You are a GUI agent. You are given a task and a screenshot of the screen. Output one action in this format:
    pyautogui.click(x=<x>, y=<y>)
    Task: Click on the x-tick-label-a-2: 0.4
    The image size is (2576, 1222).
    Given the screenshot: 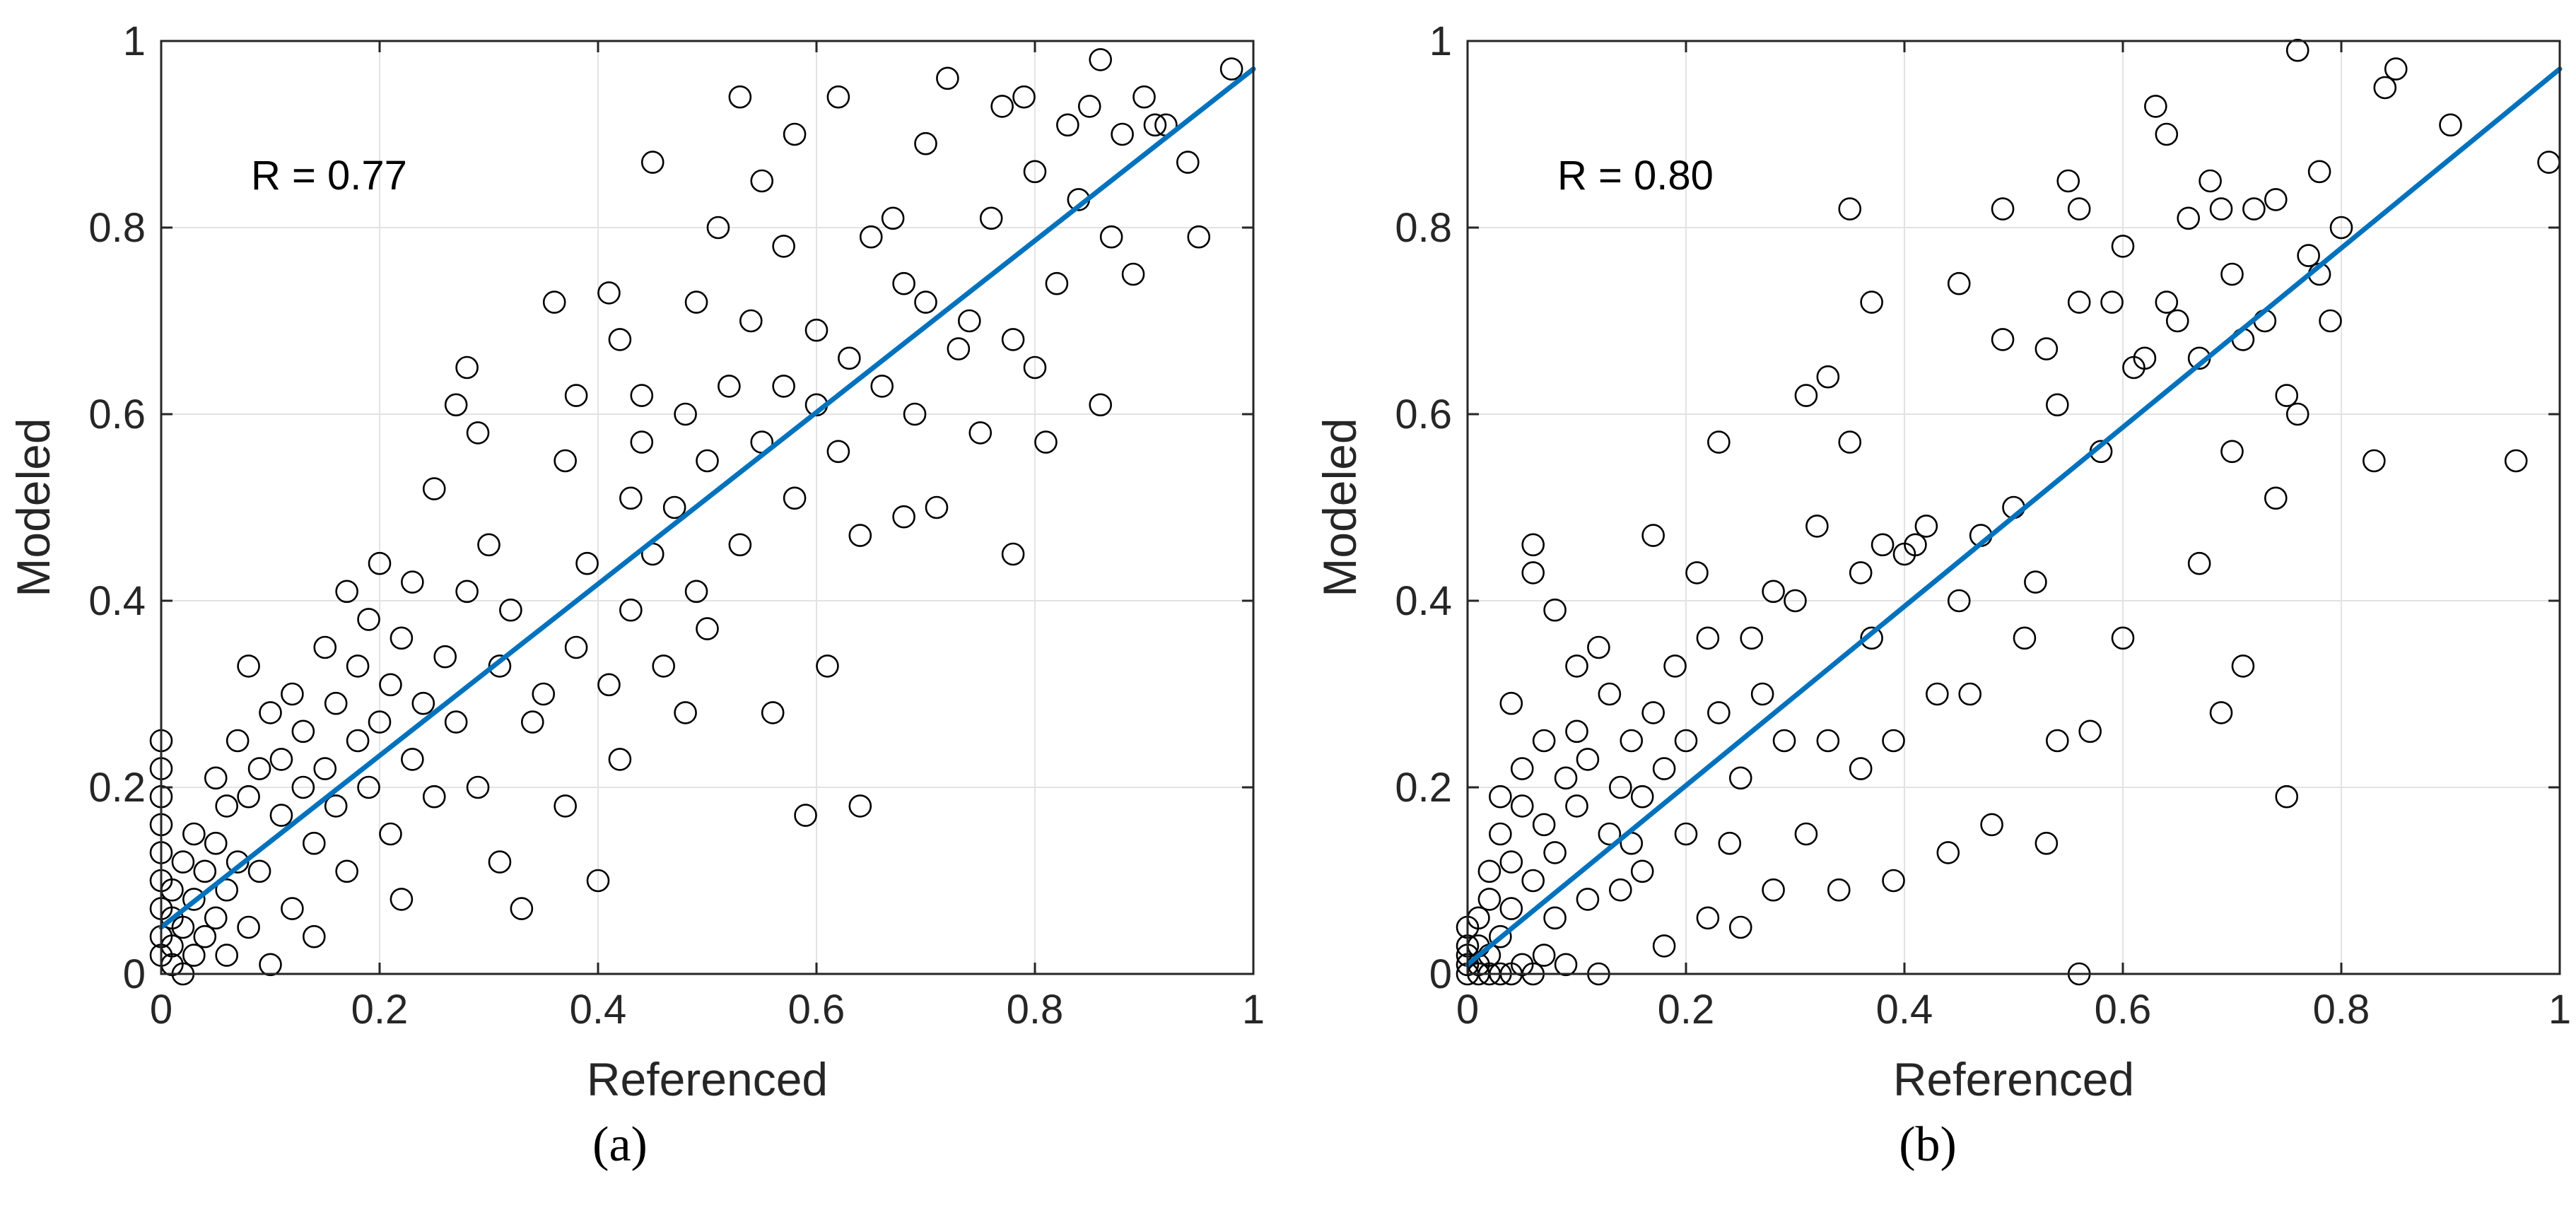 What is the action you would take?
    pyautogui.click(x=598, y=1010)
    